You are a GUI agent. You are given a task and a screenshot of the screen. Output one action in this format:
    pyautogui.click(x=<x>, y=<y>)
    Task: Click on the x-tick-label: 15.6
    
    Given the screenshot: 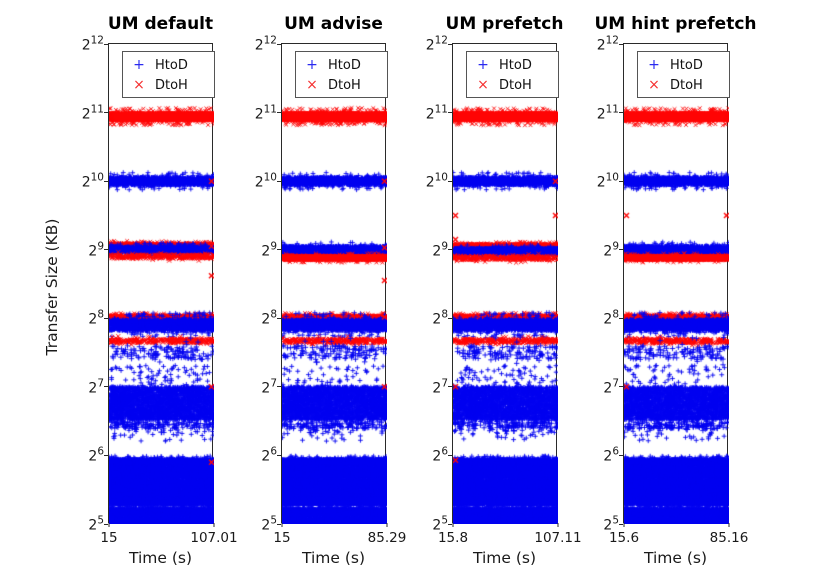 What is the action you would take?
    pyautogui.click(x=624, y=538)
    